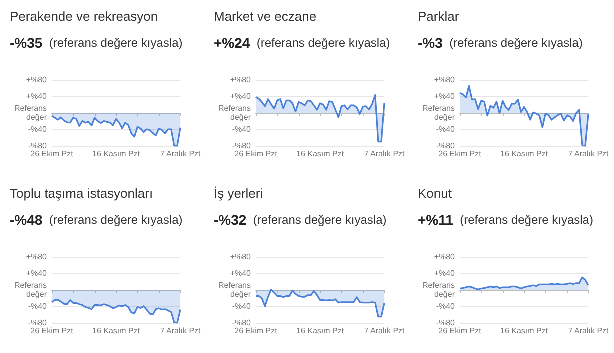 The image size is (614, 353). I want to click on chart-subtitle: -%48 (referans değere kıyasla), so click(96, 220).